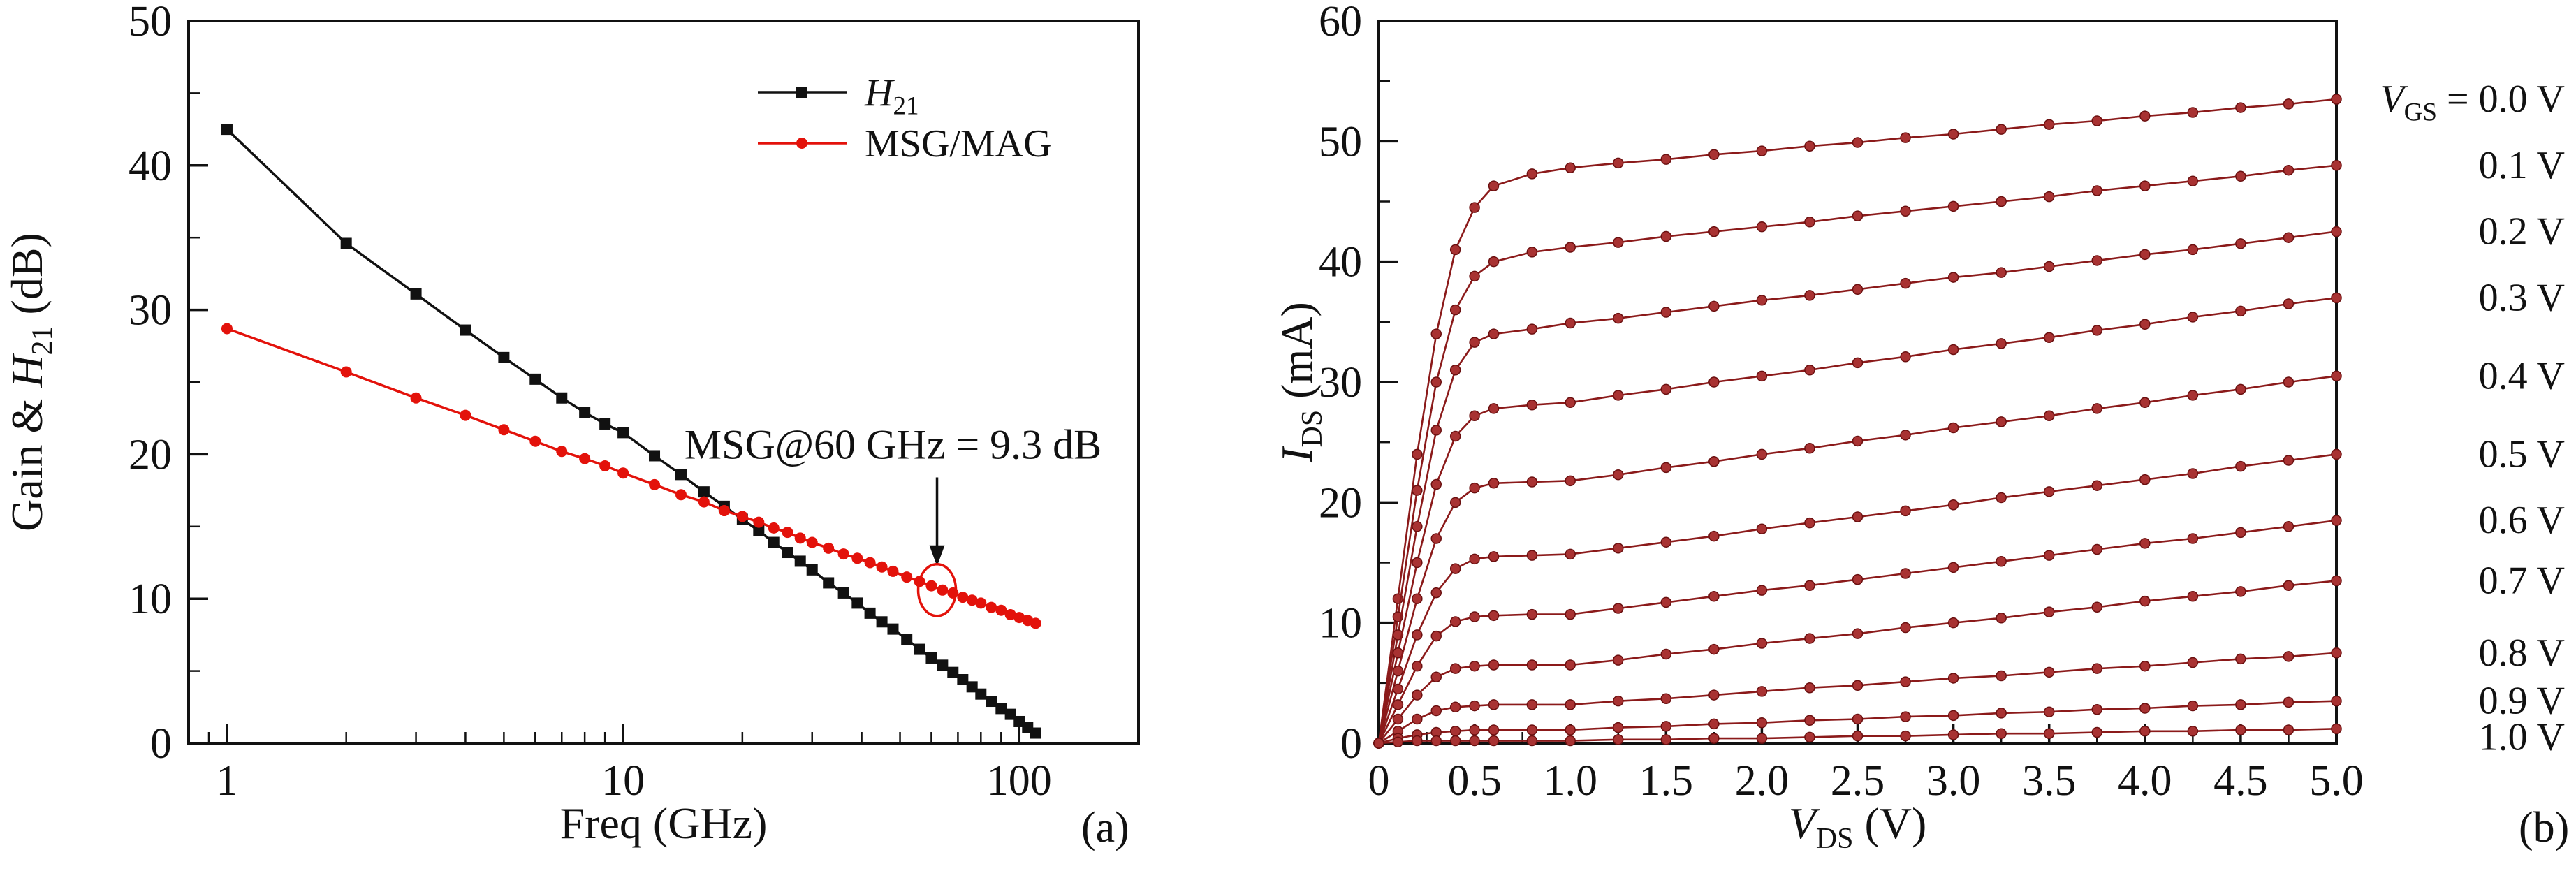 Image resolution: width=2576 pixels, height=871 pixels. I want to click on svg-text: IDS (mA), so click(1300, 382).